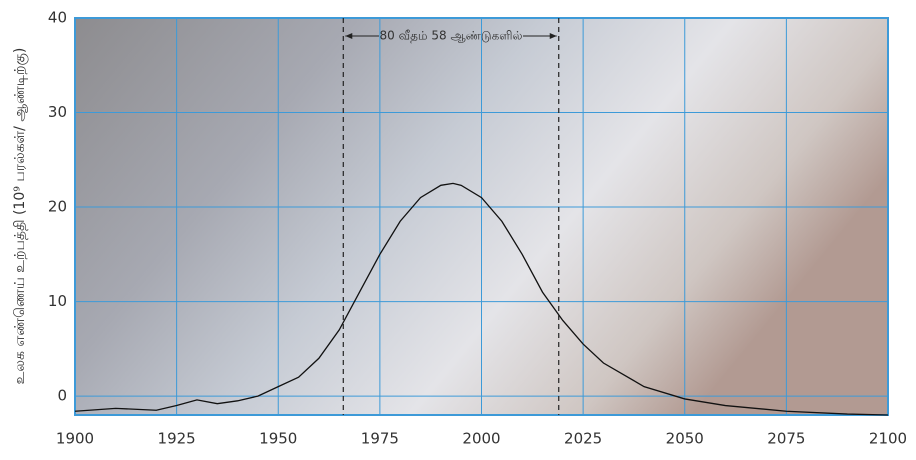 This screenshot has width=916, height=460. Describe the element at coordinates (62, 396) in the screenshot. I see `y-tick-label: 0` at that location.